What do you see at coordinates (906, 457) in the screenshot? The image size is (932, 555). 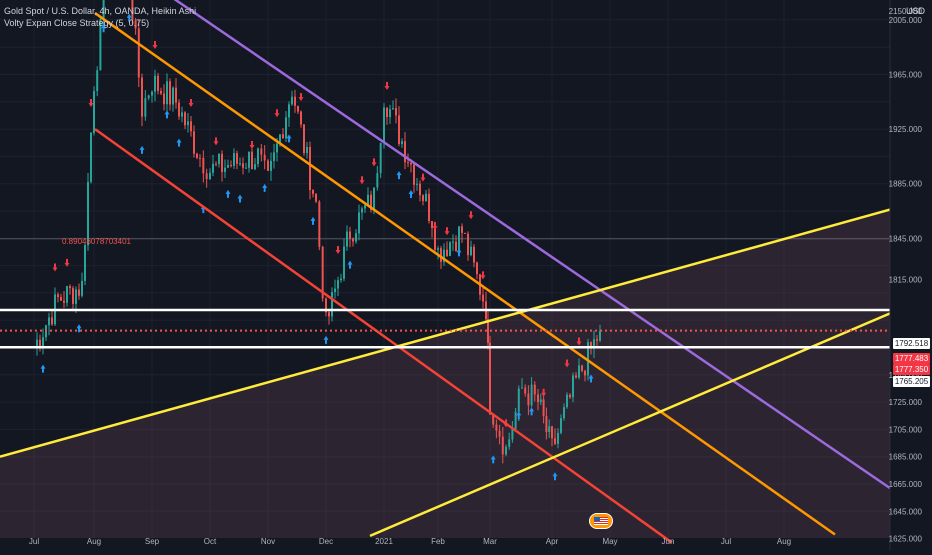 I see `y-tick-label: 1685.000` at bounding box center [906, 457].